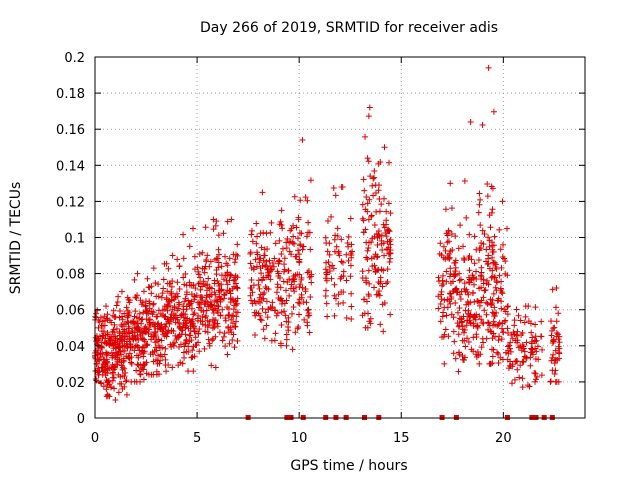 This screenshot has width=640, height=480. I want to click on y-tick-label: 0.06, so click(70, 311).